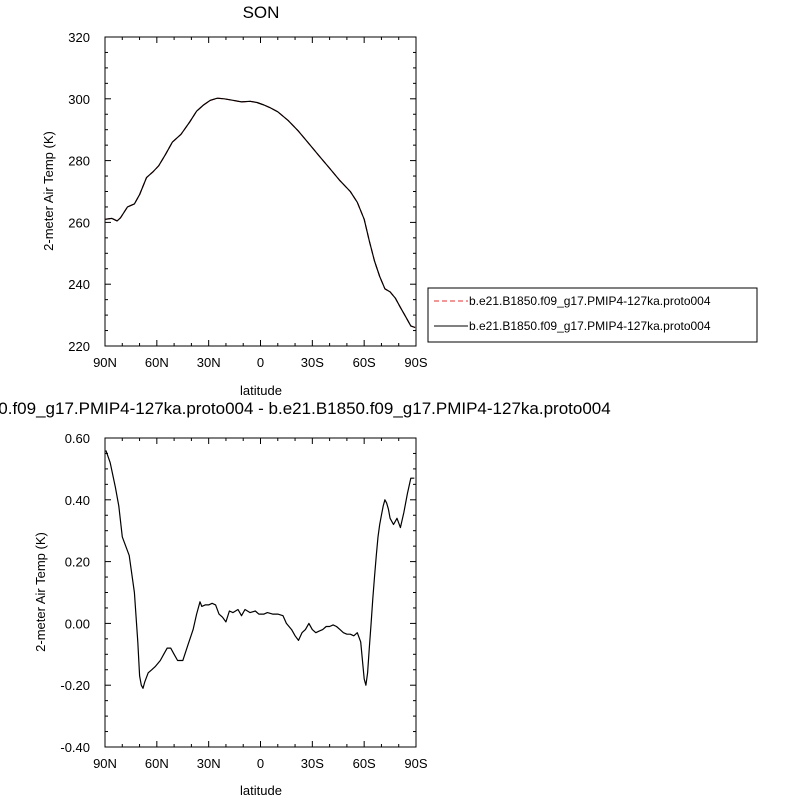 Image resolution: width=800 pixels, height=800 pixels. Describe the element at coordinates (79, 284) in the screenshot. I see `top-y-tick-label: 240` at that location.